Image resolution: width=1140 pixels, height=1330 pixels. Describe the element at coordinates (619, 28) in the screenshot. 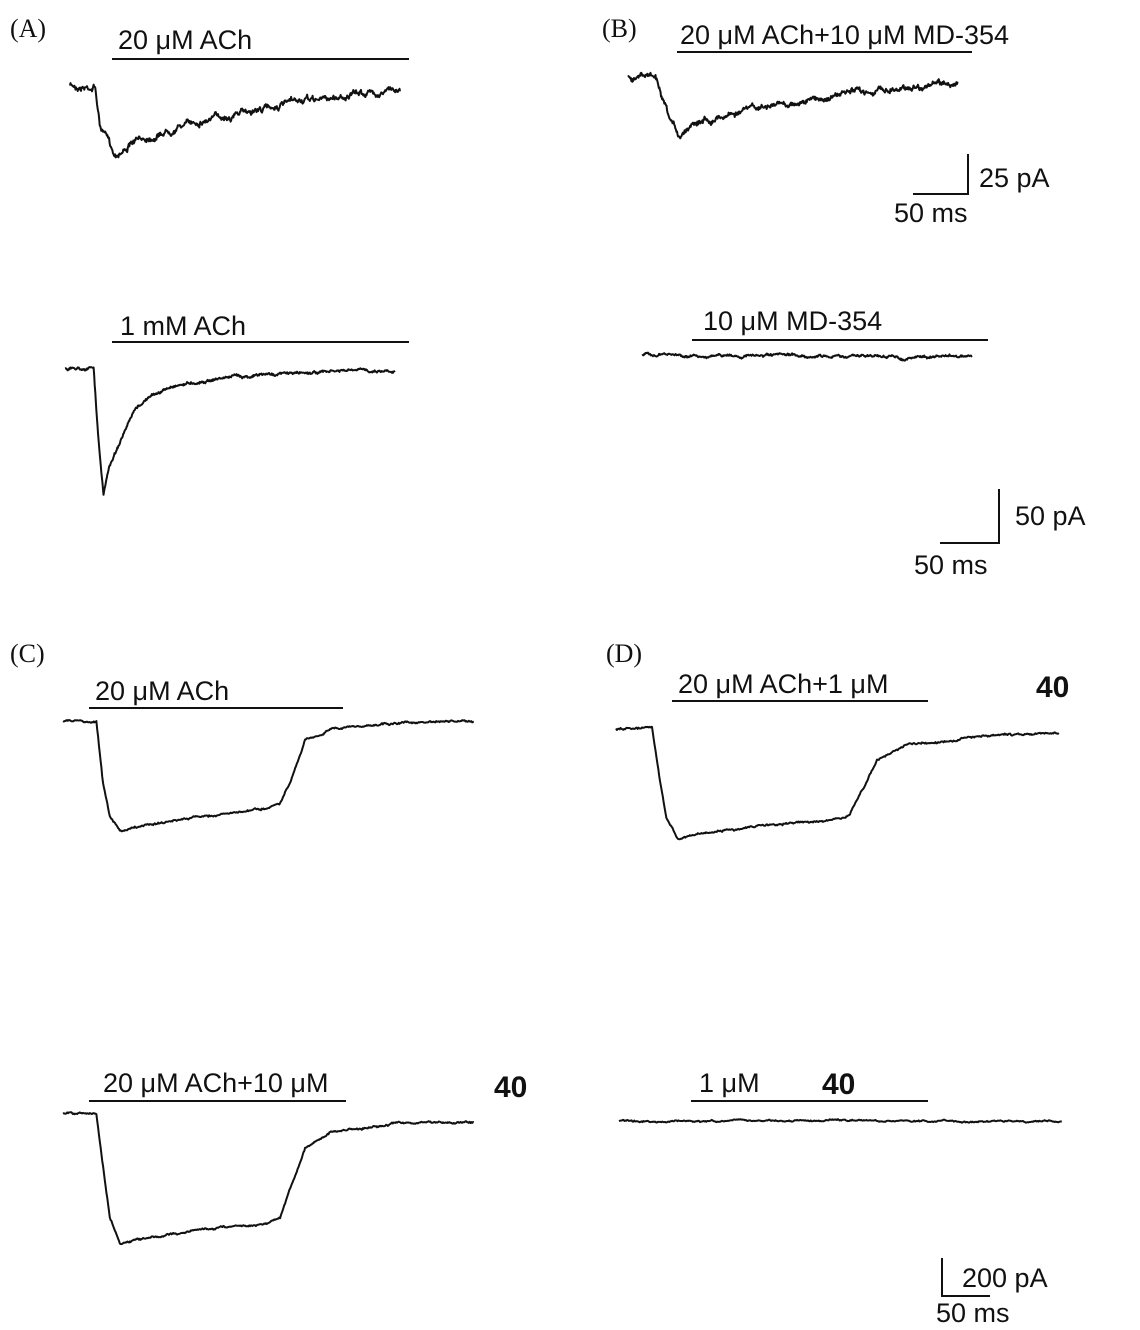

I see `panel-label-b: (B)` at that location.